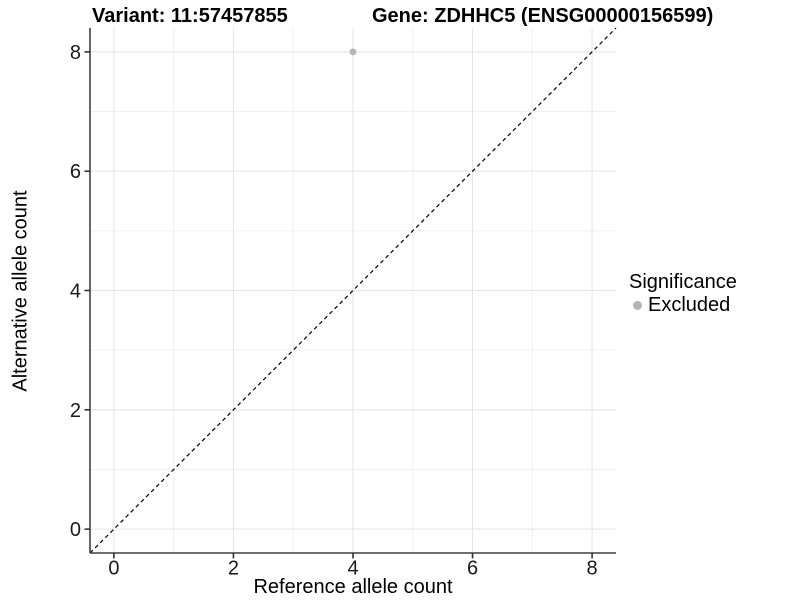 This screenshot has width=800, height=600. What do you see at coordinates (20, 291) in the screenshot?
I see `y-axis-title: Alternative allele count` at bounding box center [20, 291].